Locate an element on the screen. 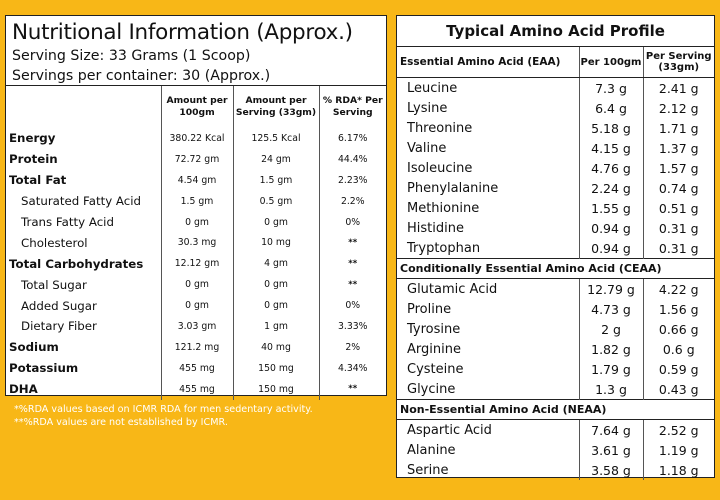 The image size is (720, 500). nutrient-label: Saturated Fatty Acid is located at coordinates (81, 201).